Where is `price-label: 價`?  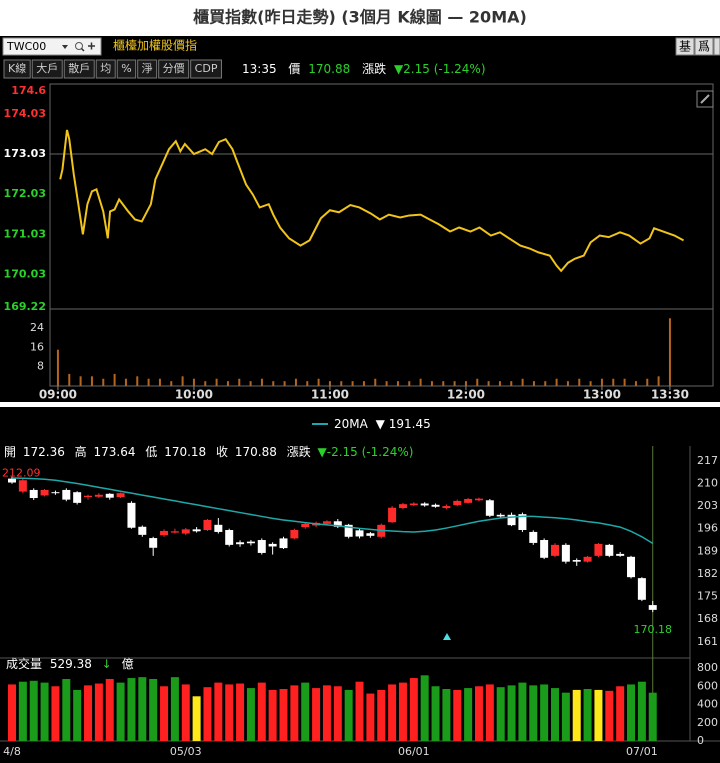 price-label: 價 is located at coordinates (294, 69).